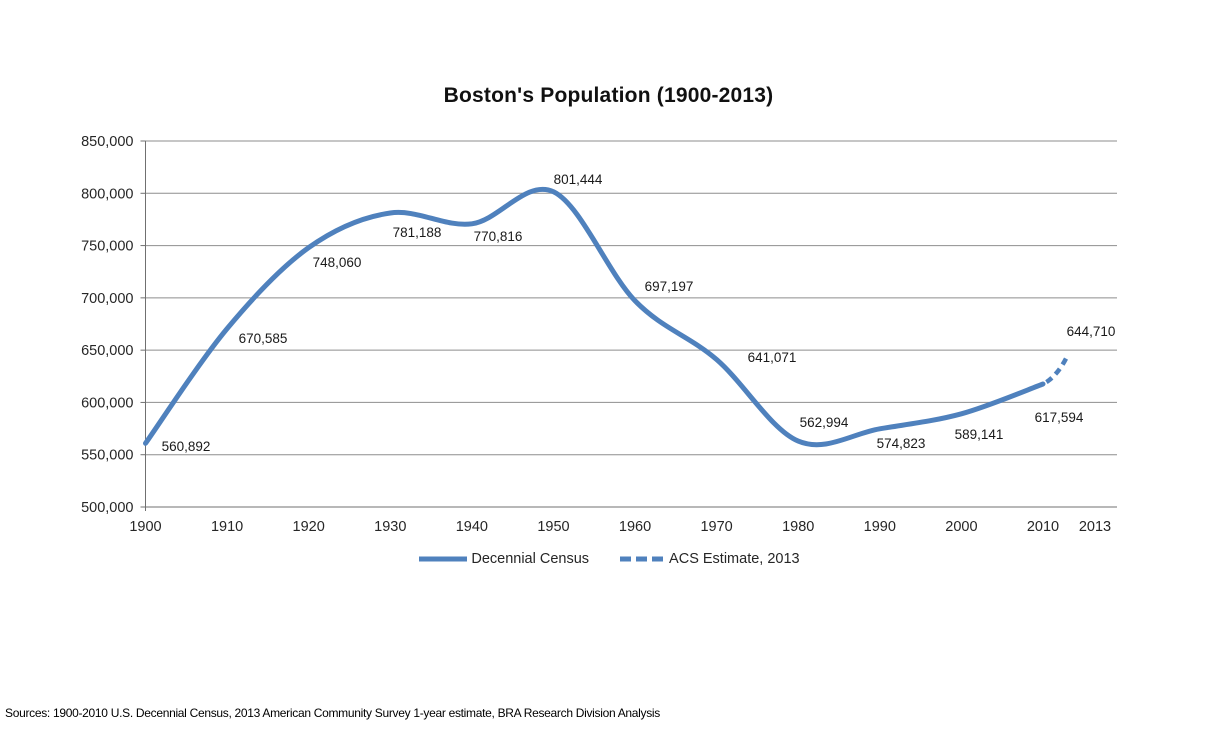 The height and width of the screenshot is (729, 1217). I want to click on x-tick-label: 2013, so click(1095, 527).